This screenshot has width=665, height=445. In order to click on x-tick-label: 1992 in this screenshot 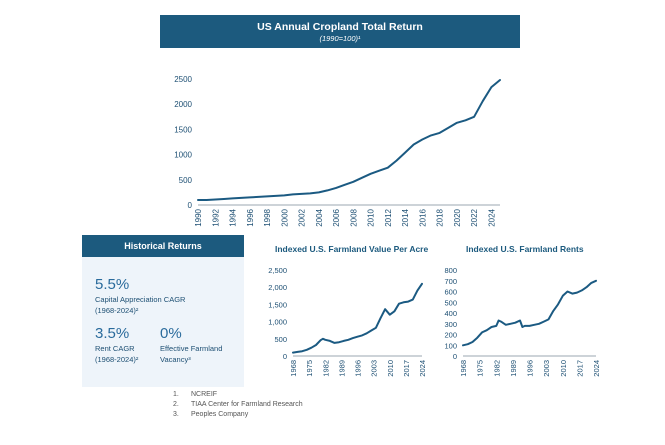, I will do `click(215, 217)`.